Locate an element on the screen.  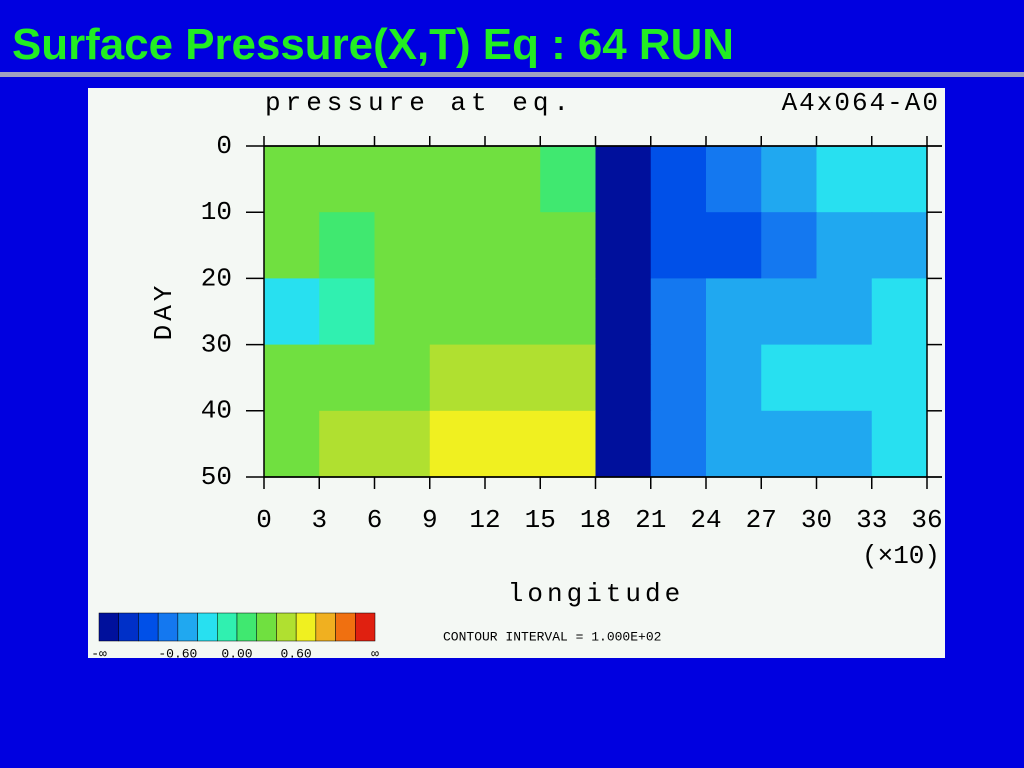
y-tick-label: 10 is located at coordinates (216, 212).